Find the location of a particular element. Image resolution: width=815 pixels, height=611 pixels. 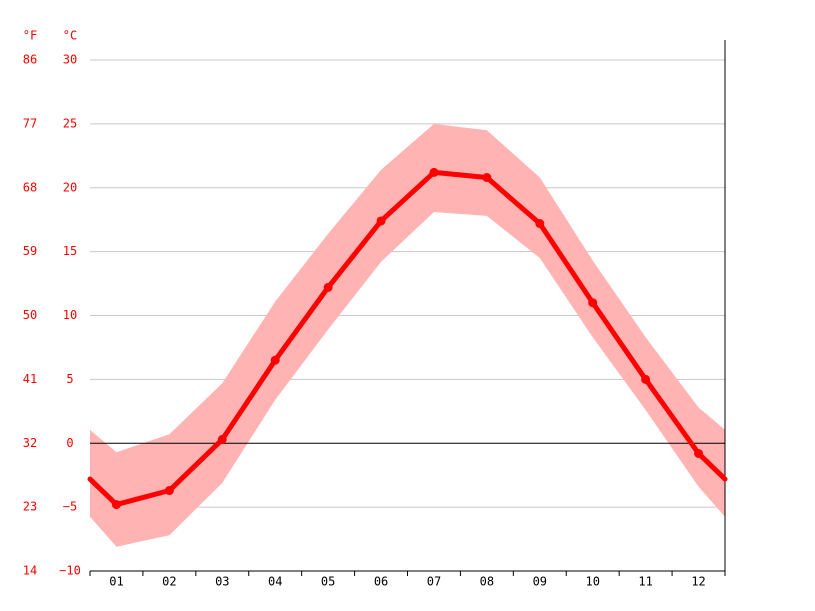

x-tick-label: 12 is located at coordinates (698, 582).